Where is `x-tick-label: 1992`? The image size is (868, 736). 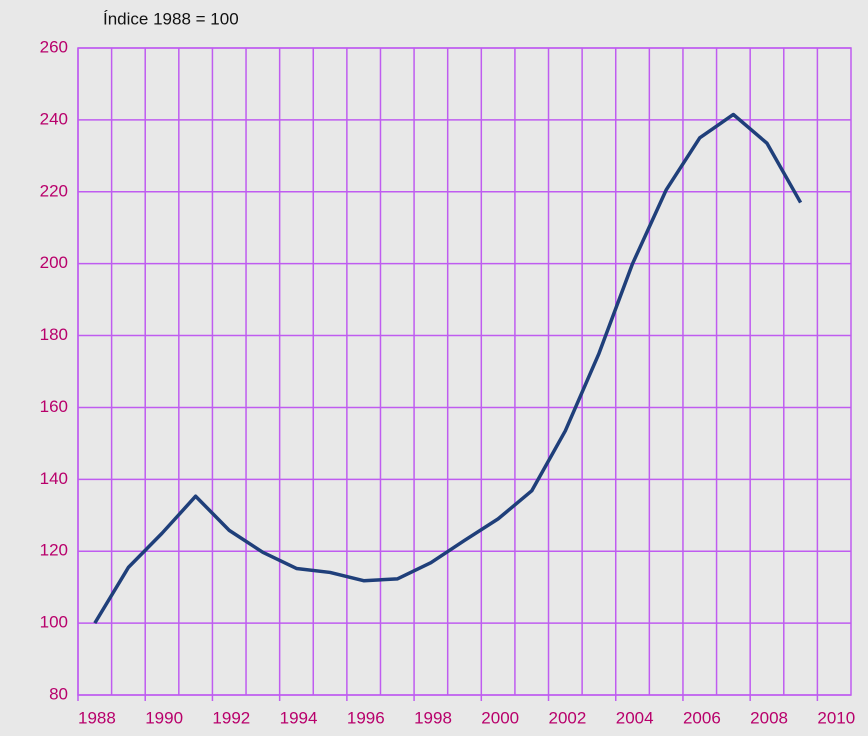 x-tick-label: 1992 is located at coordinates (231, 717).